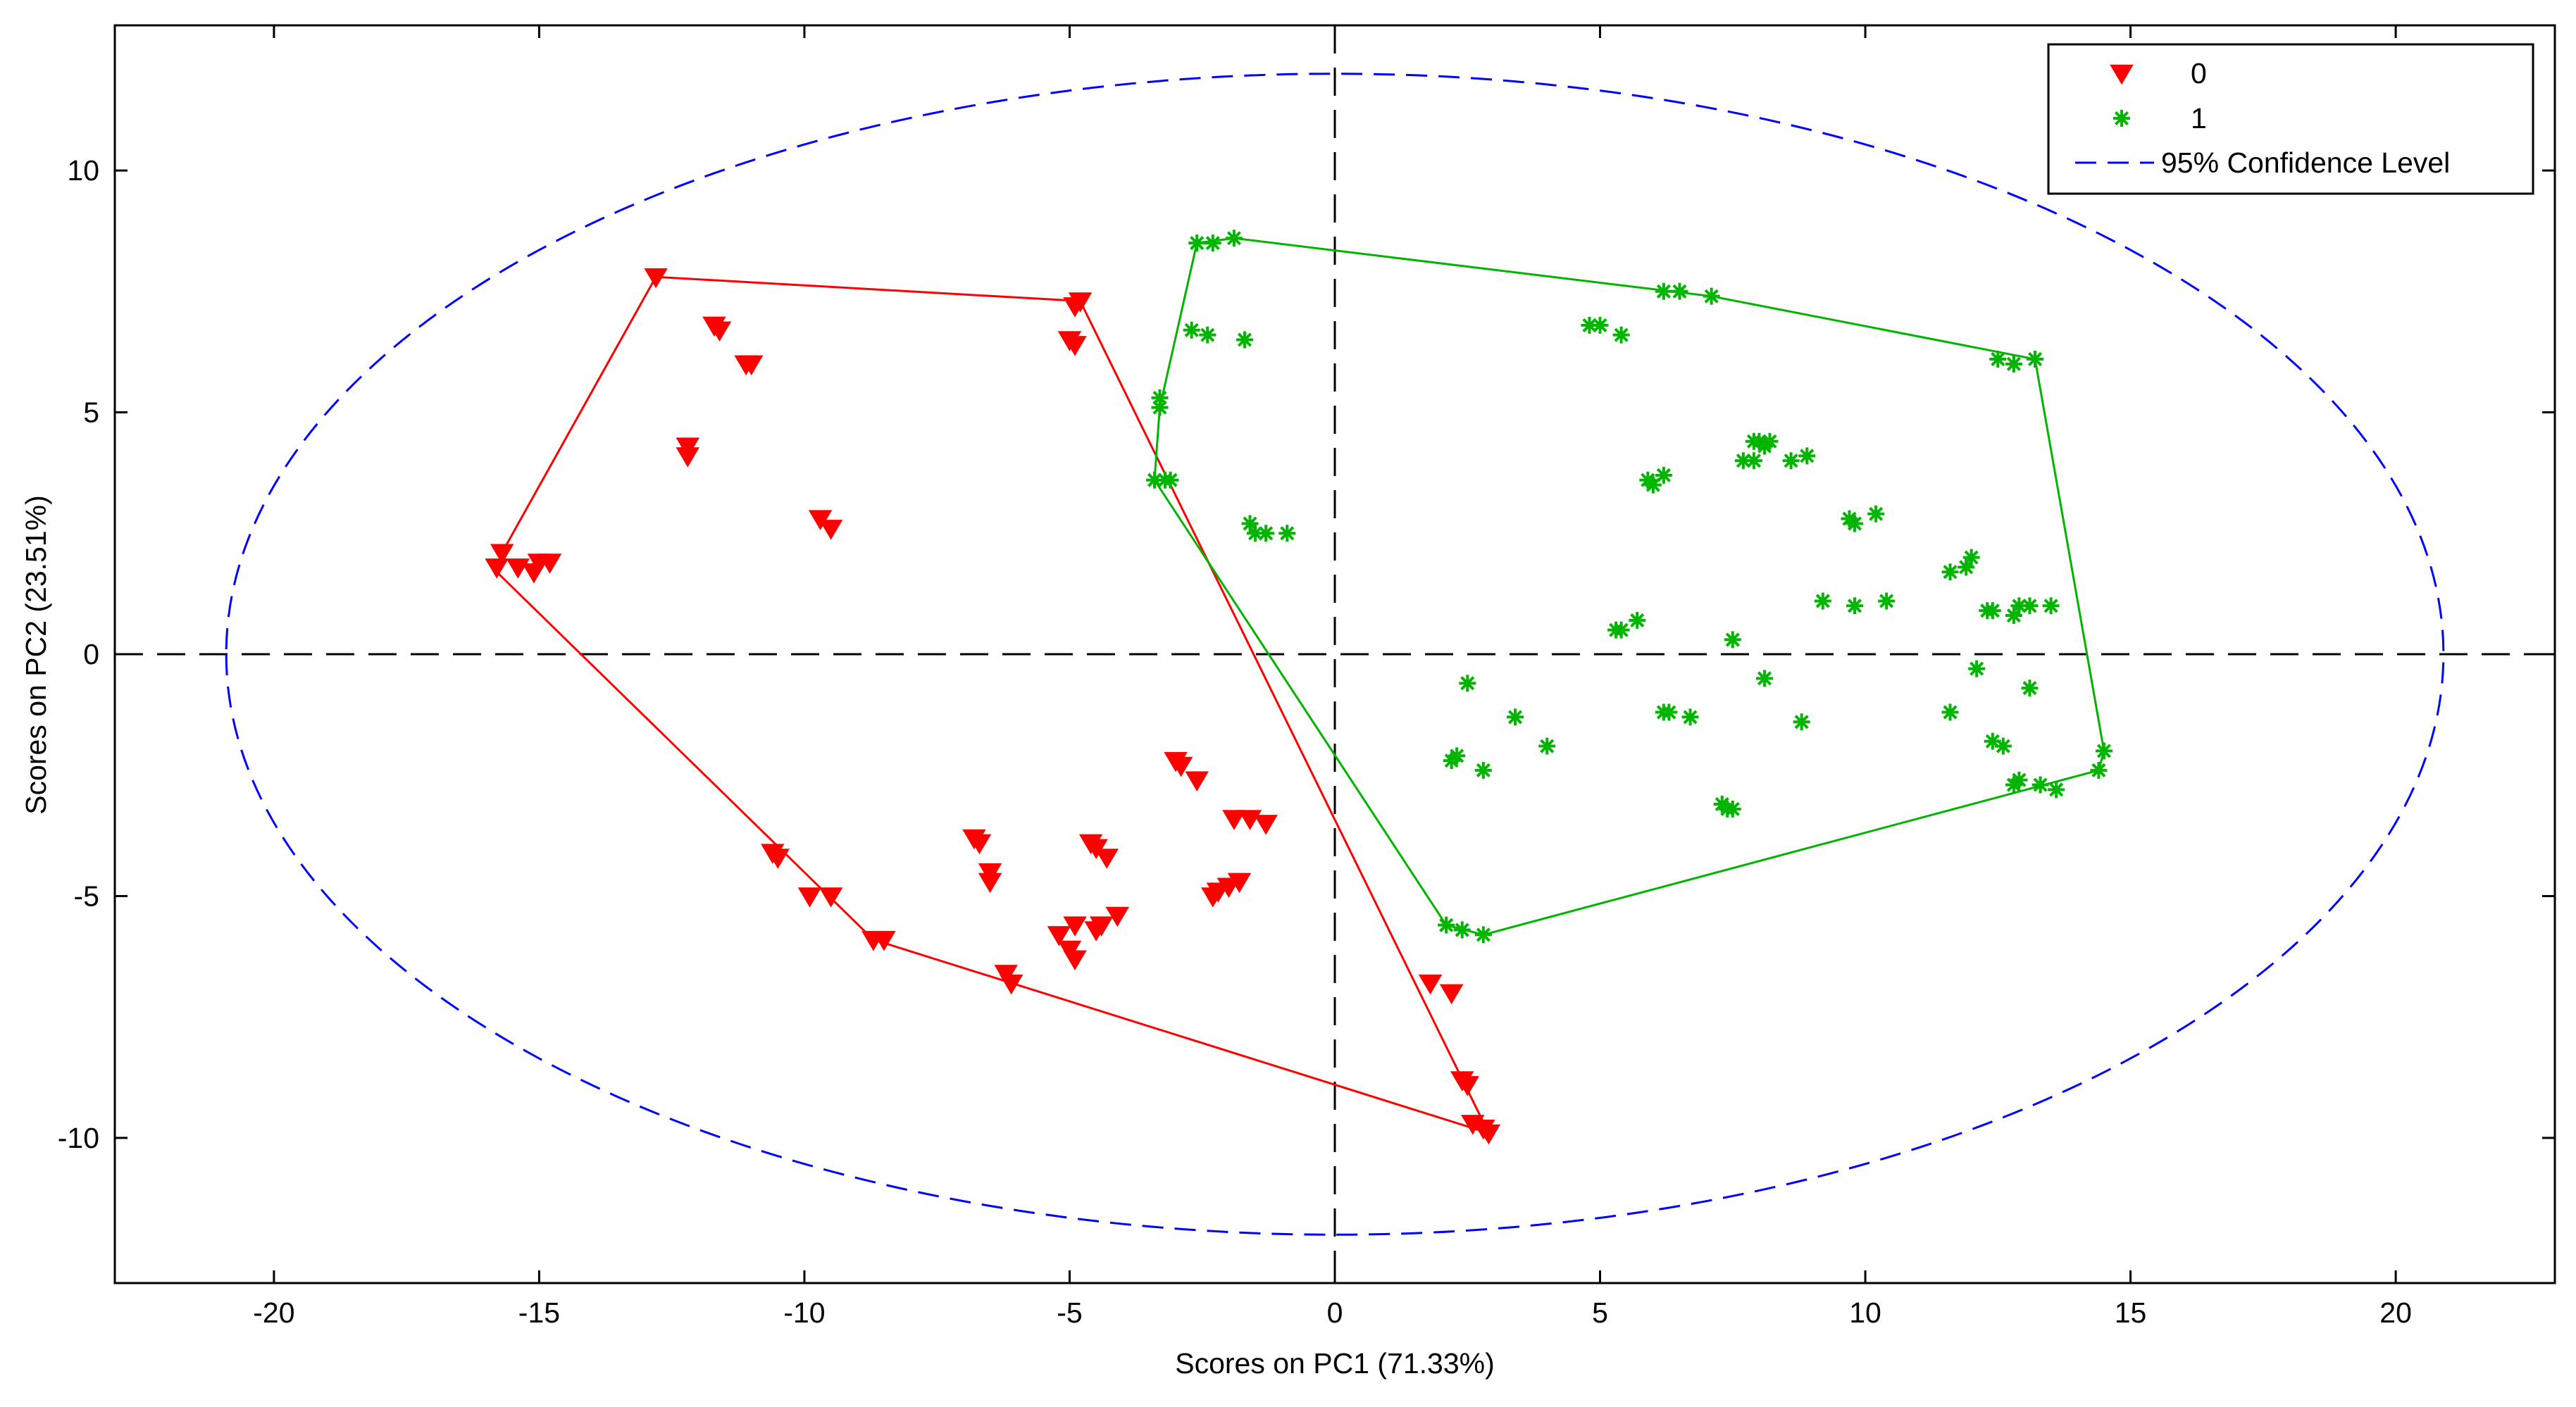 Image resolution: width=2576 pixels, height=1407 pixels. I want to click on y-tick-label: -5, so click(86, 896).